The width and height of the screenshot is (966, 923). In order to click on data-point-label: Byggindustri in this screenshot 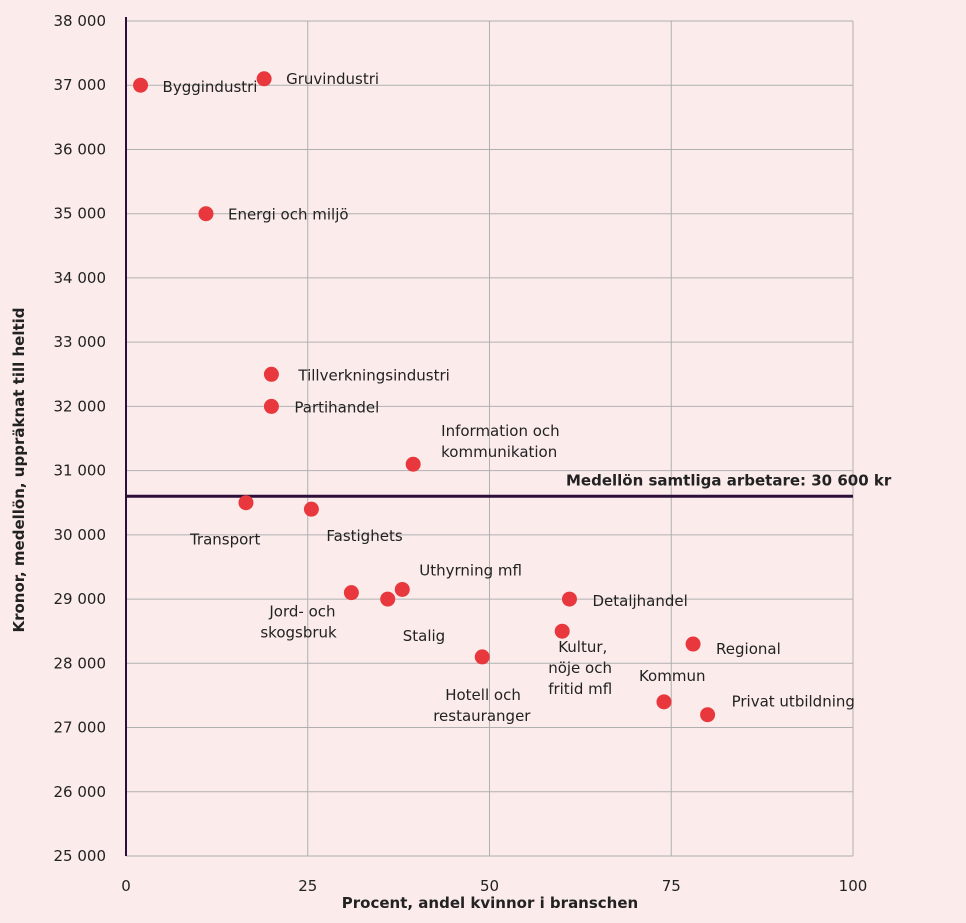, I will do `click(210, 87)`.